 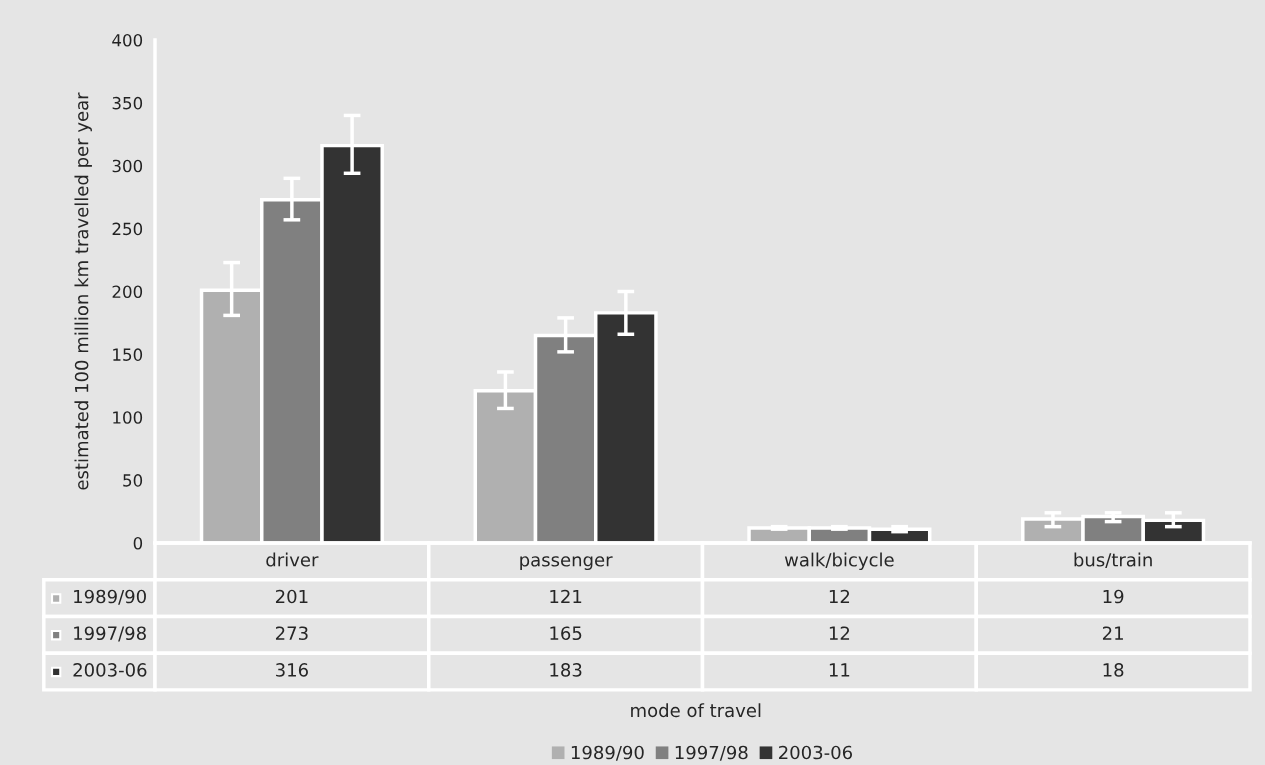 I want to click on y-tick-label: 50, so click(x=133, y=480).